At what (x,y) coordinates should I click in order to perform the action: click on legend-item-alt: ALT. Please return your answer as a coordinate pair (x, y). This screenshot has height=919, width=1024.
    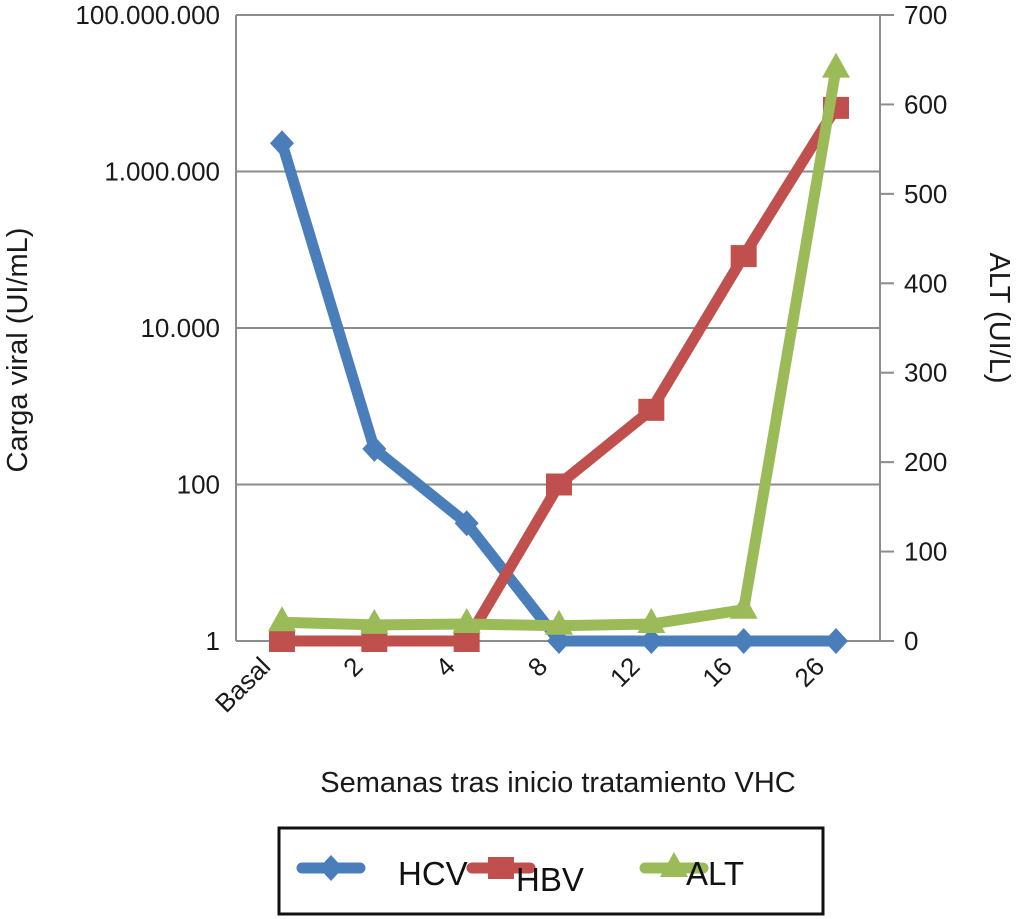
    Looking at the image, I should click on (691, 872).